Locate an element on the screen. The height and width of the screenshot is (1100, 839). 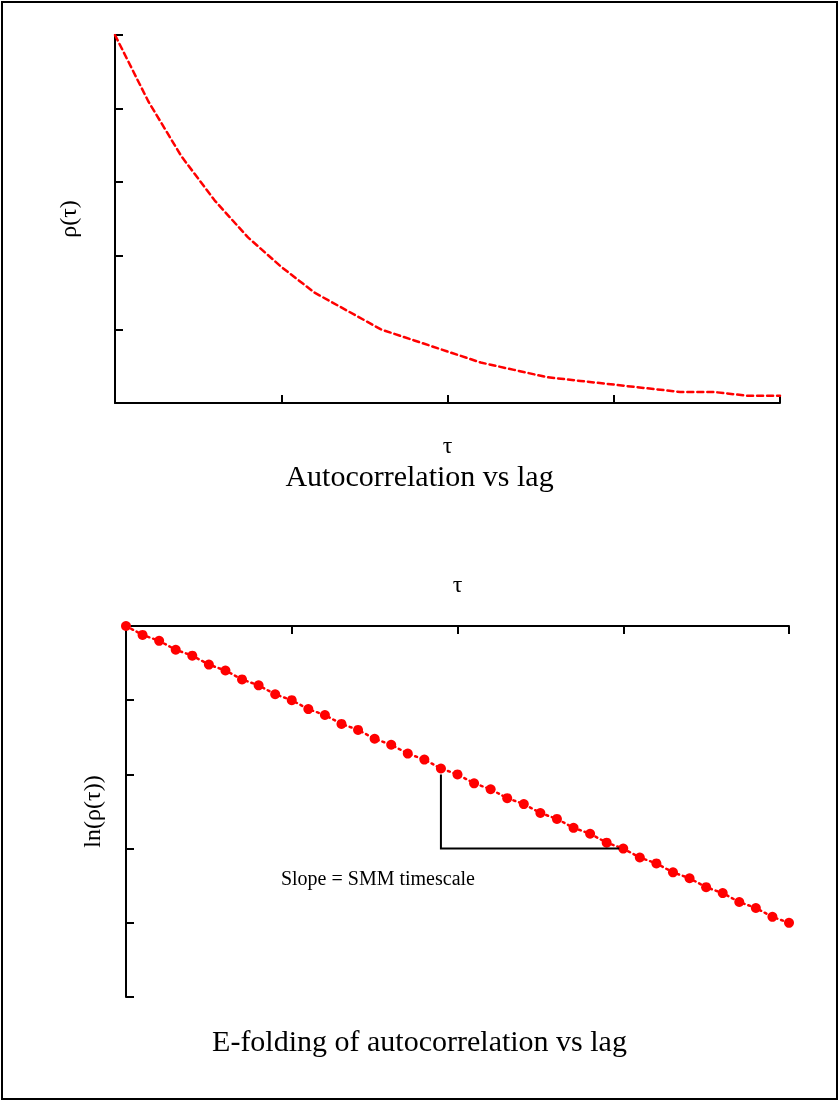
y-axis-title: ρ(τ) is located at coordinates (68, 219).